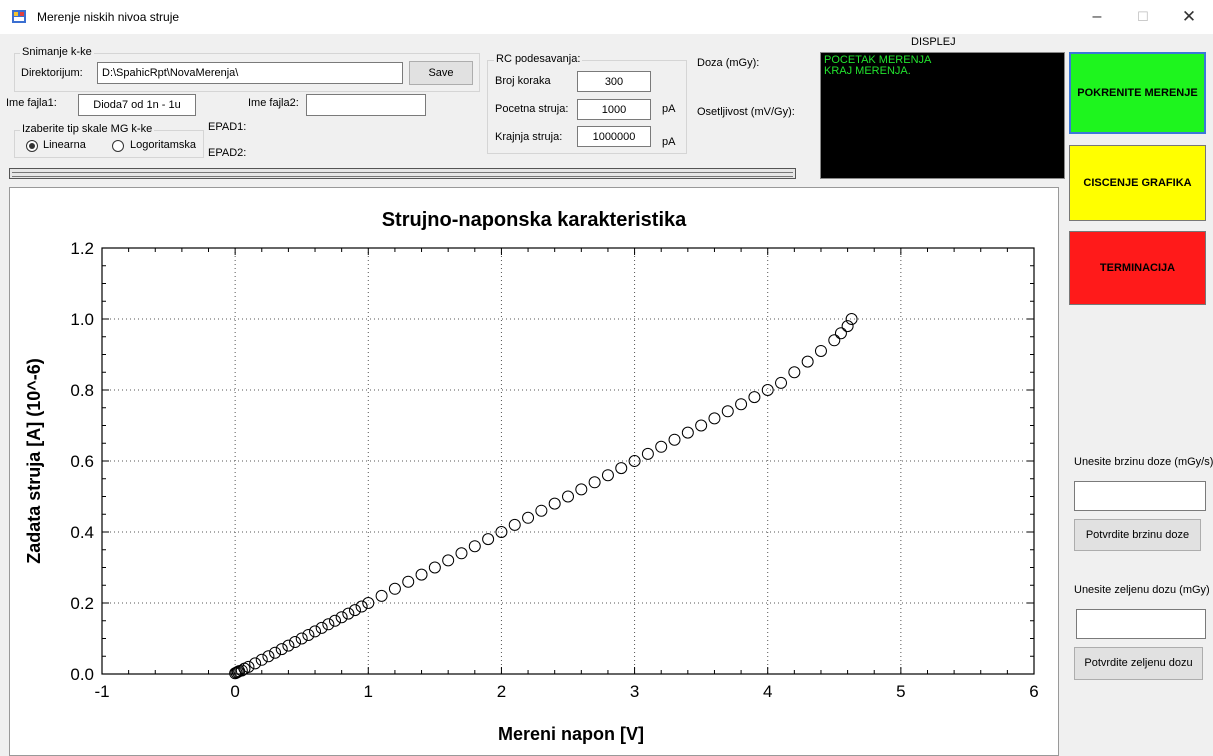  I want to click on directory-input: D:\SpahicRpt\NovaMerenja\, so click(250, 73).